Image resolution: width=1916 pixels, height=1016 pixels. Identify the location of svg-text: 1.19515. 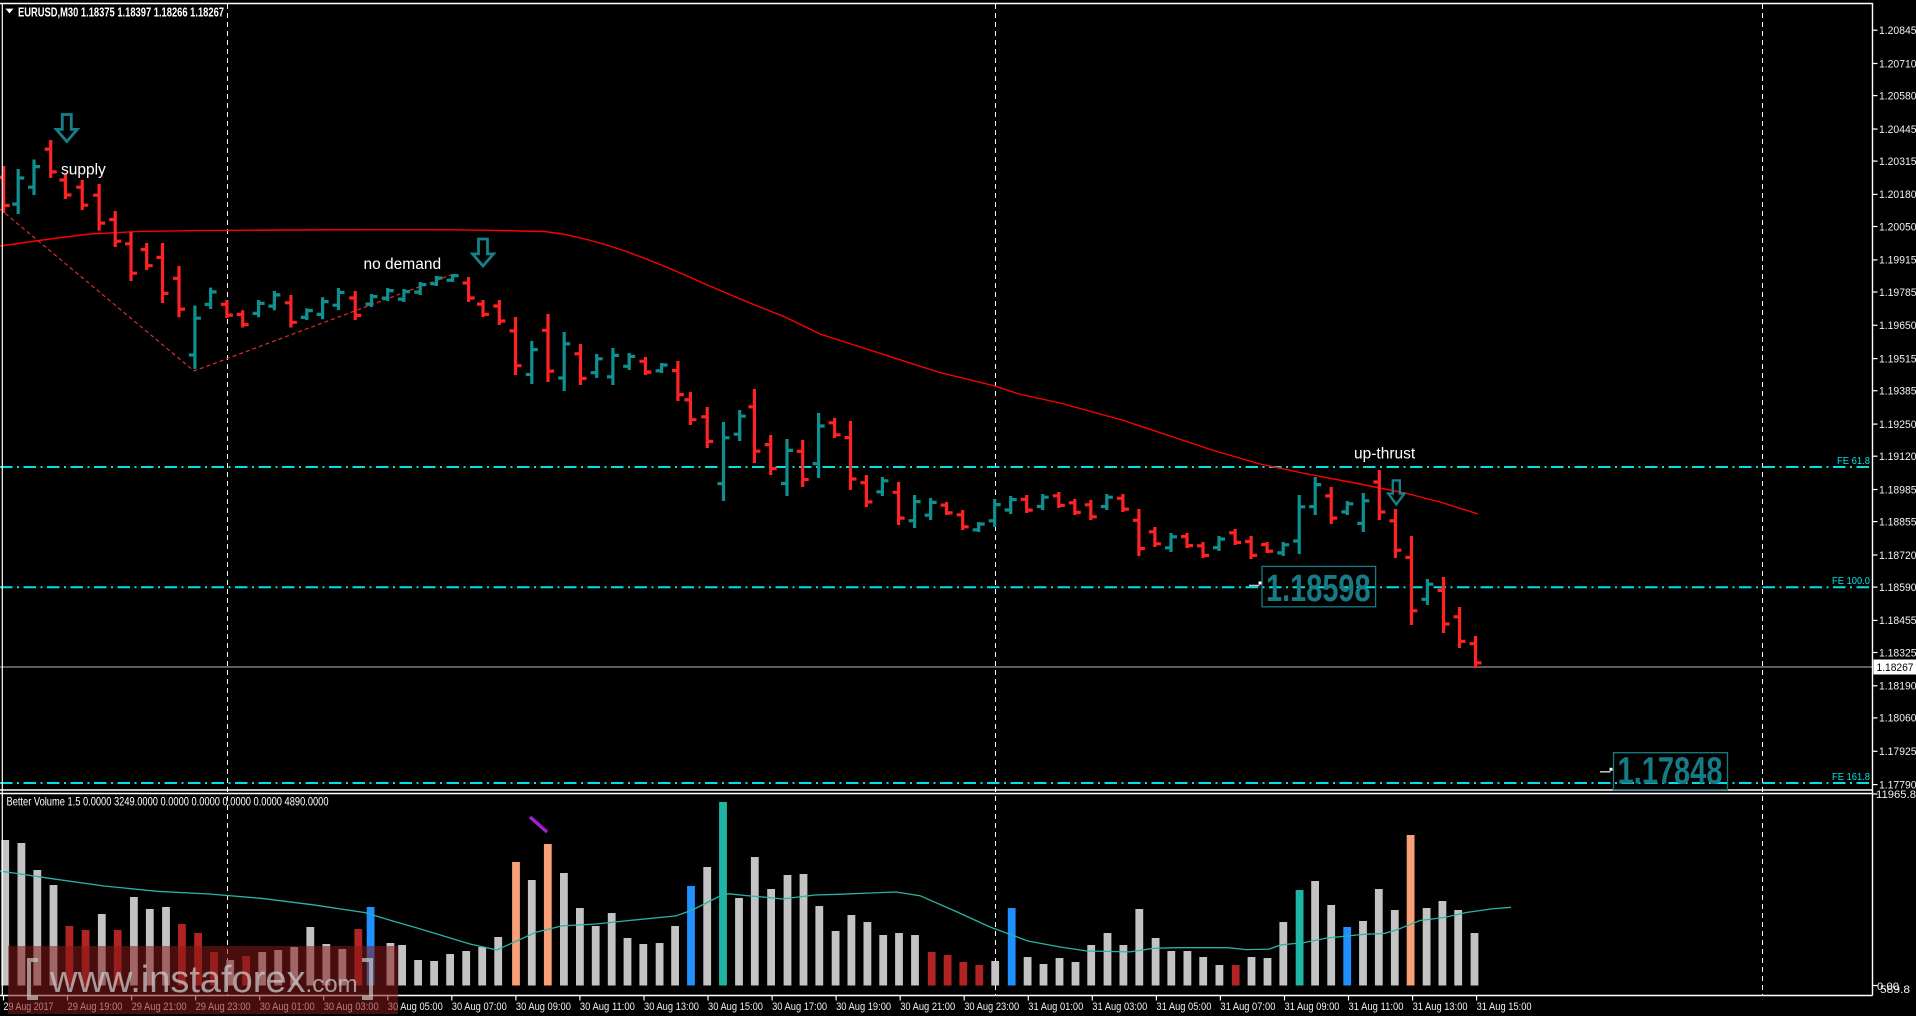
(1897, 359).